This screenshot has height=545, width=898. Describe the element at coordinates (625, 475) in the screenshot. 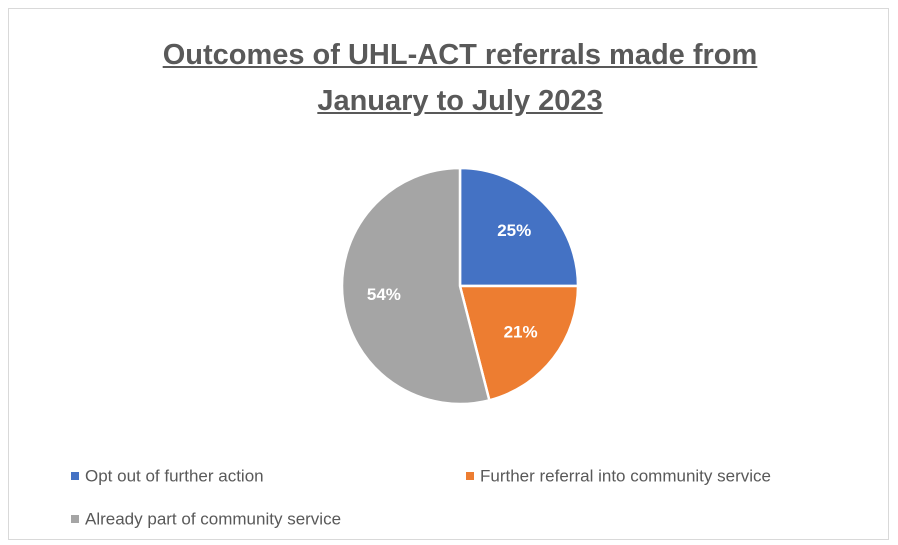

I see `legend-label: Further referral into community service` at that location.